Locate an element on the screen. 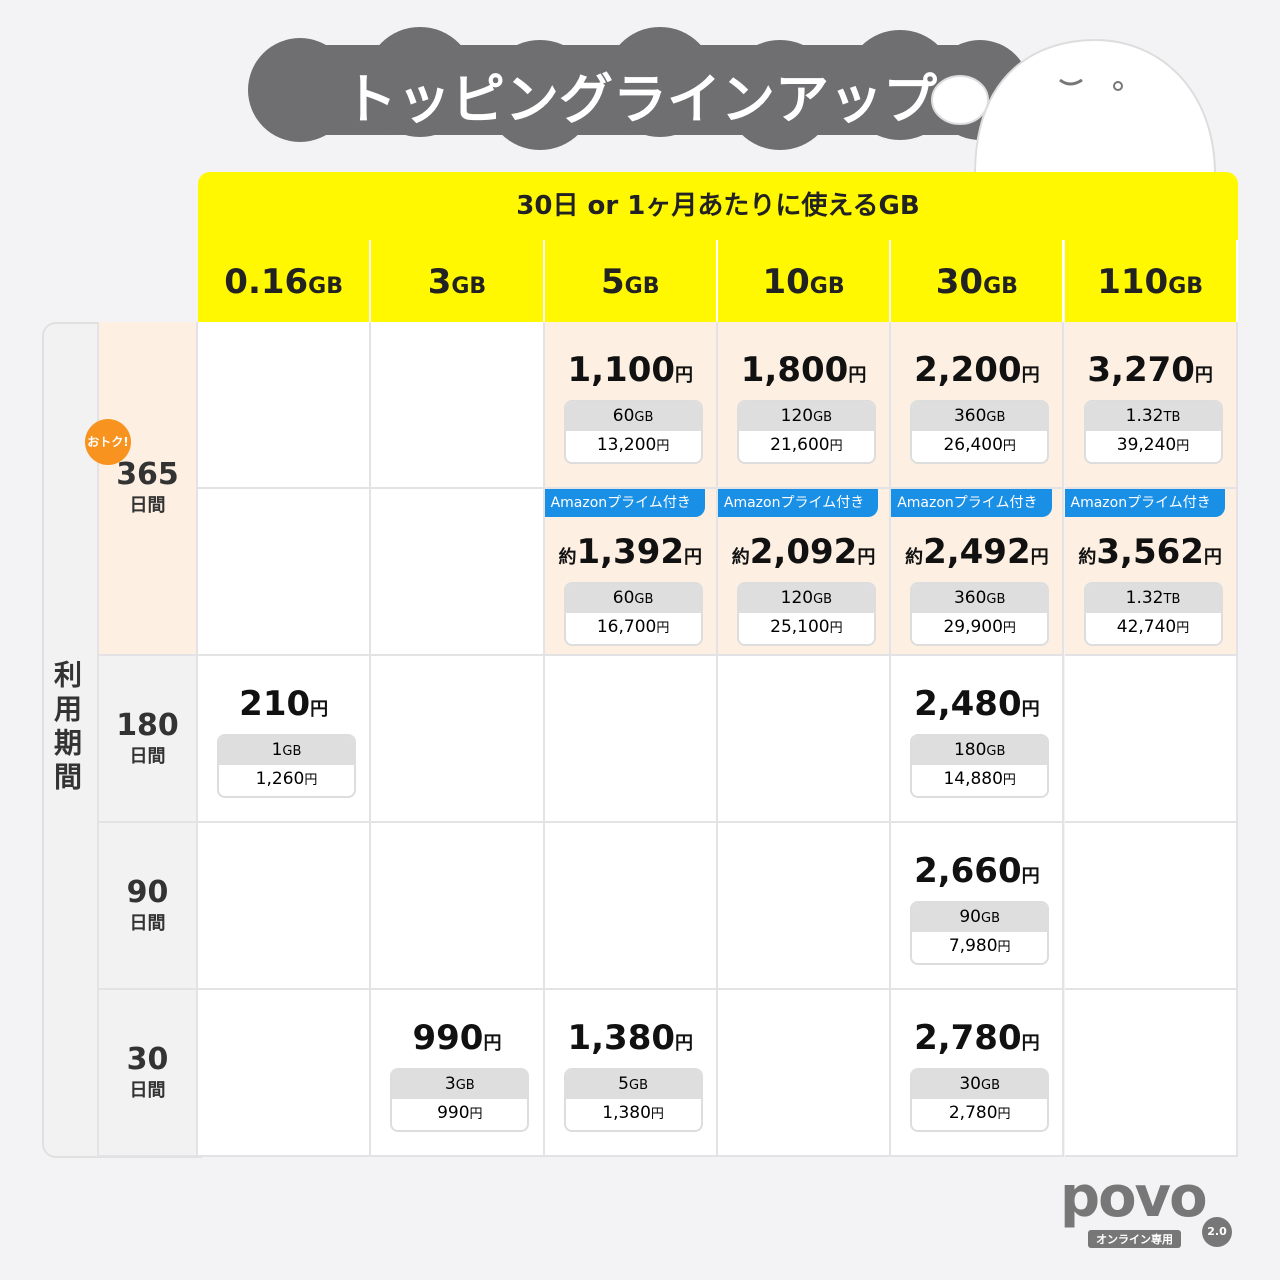 The height and width of the screenshot is (1280, 1280). total-value: 26,400 is located at coordinates (973, 445).